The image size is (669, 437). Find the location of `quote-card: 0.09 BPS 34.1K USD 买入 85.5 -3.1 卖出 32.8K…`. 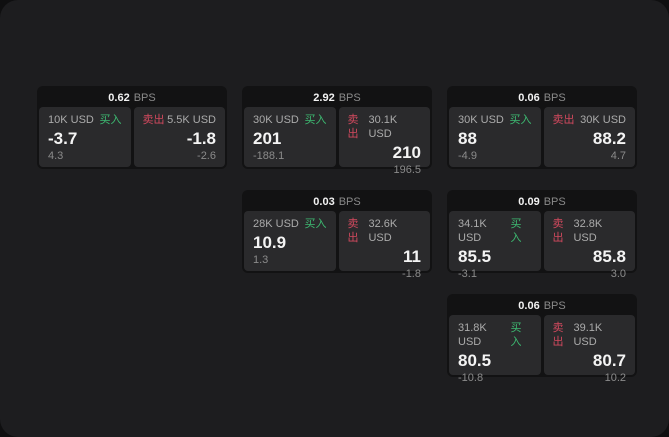

quote-card: 0.09 BPS 34.1K USD 买入 85.5 -3.1 卖出 32.8K… is located at coordinates (542, 235).